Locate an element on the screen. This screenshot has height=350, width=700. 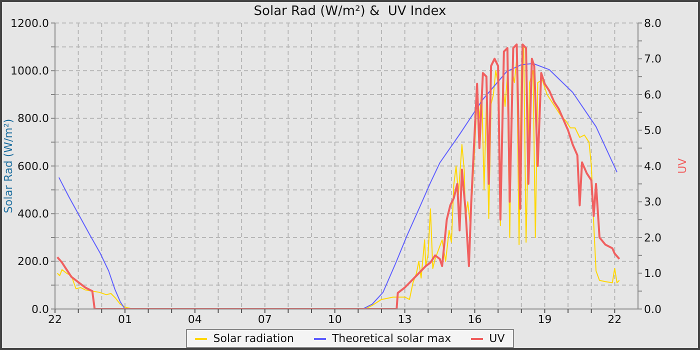
legend-label: UV is located at coordinates (497, 338).